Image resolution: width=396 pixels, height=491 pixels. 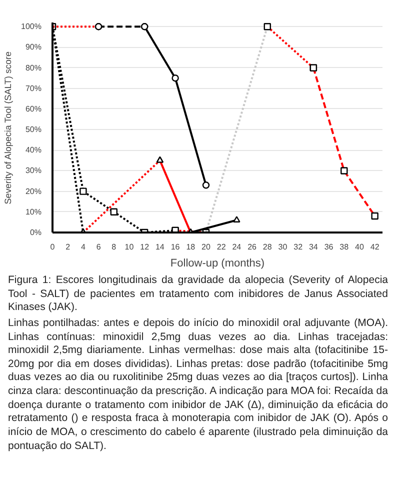 What do you see at coordinates (206, 247) in the screenshot?
I see `x-tick-label: 20` at bounding box center [206, 247].